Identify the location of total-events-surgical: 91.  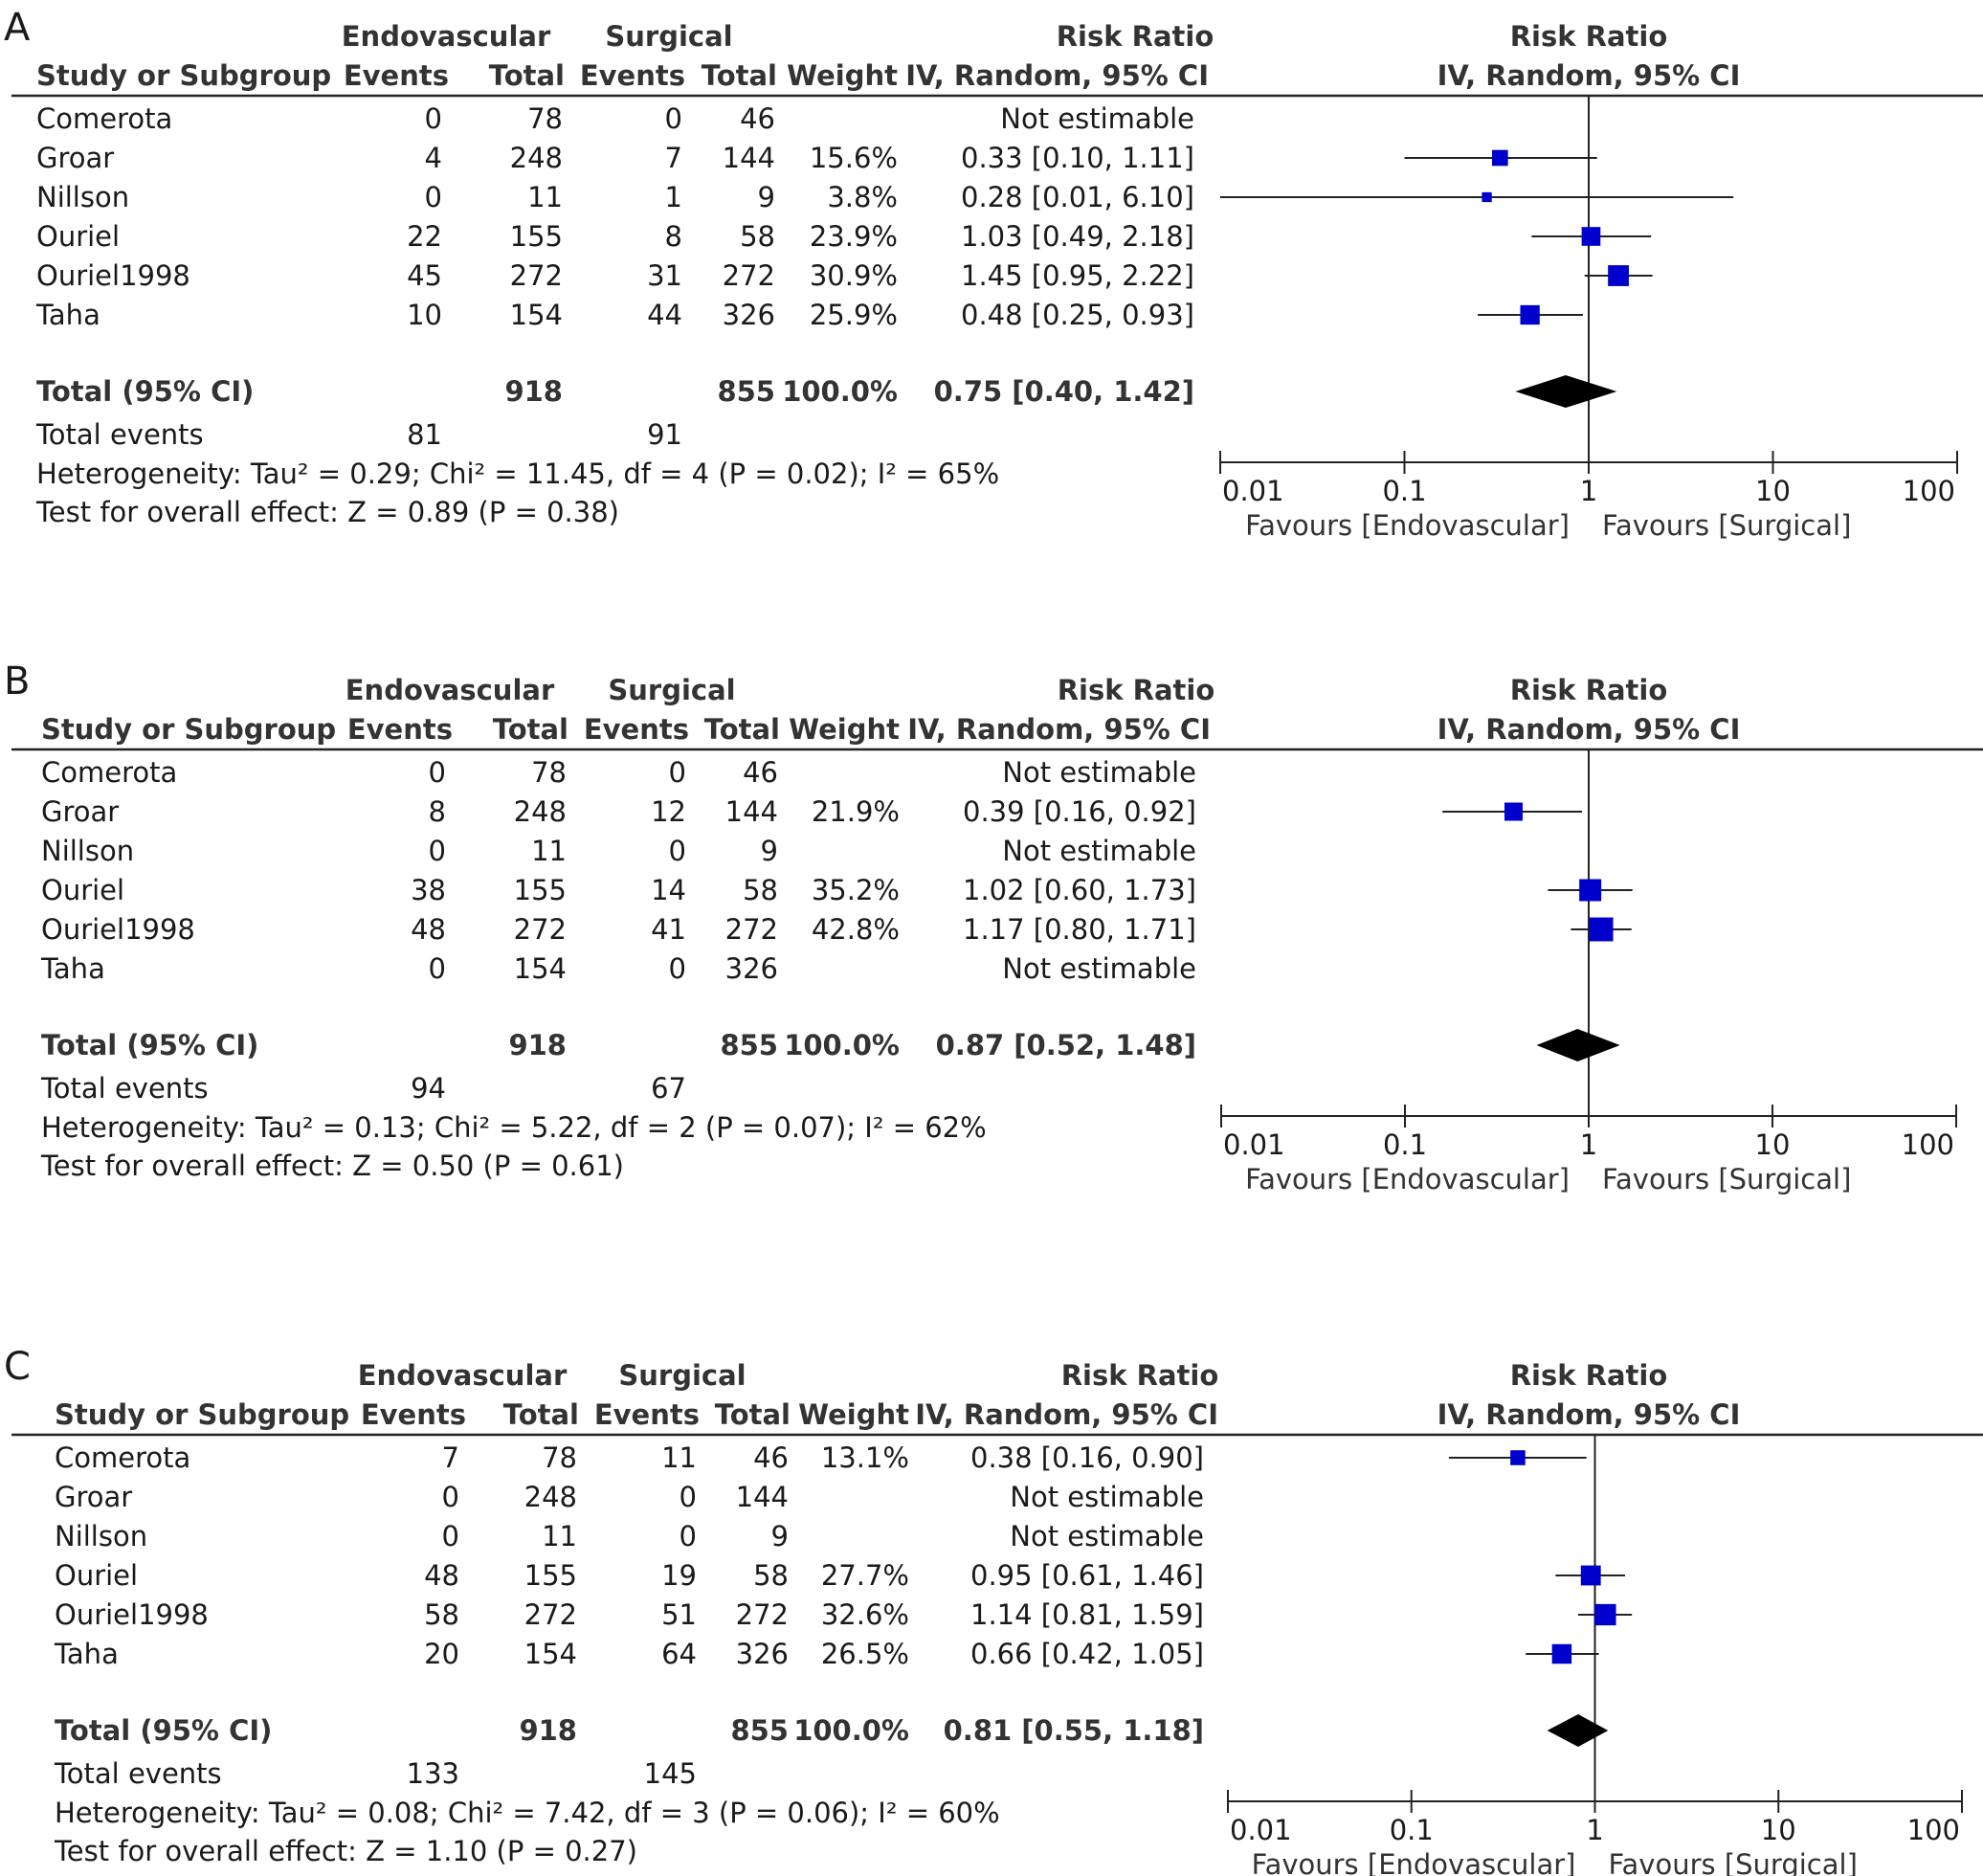
(664, 434).